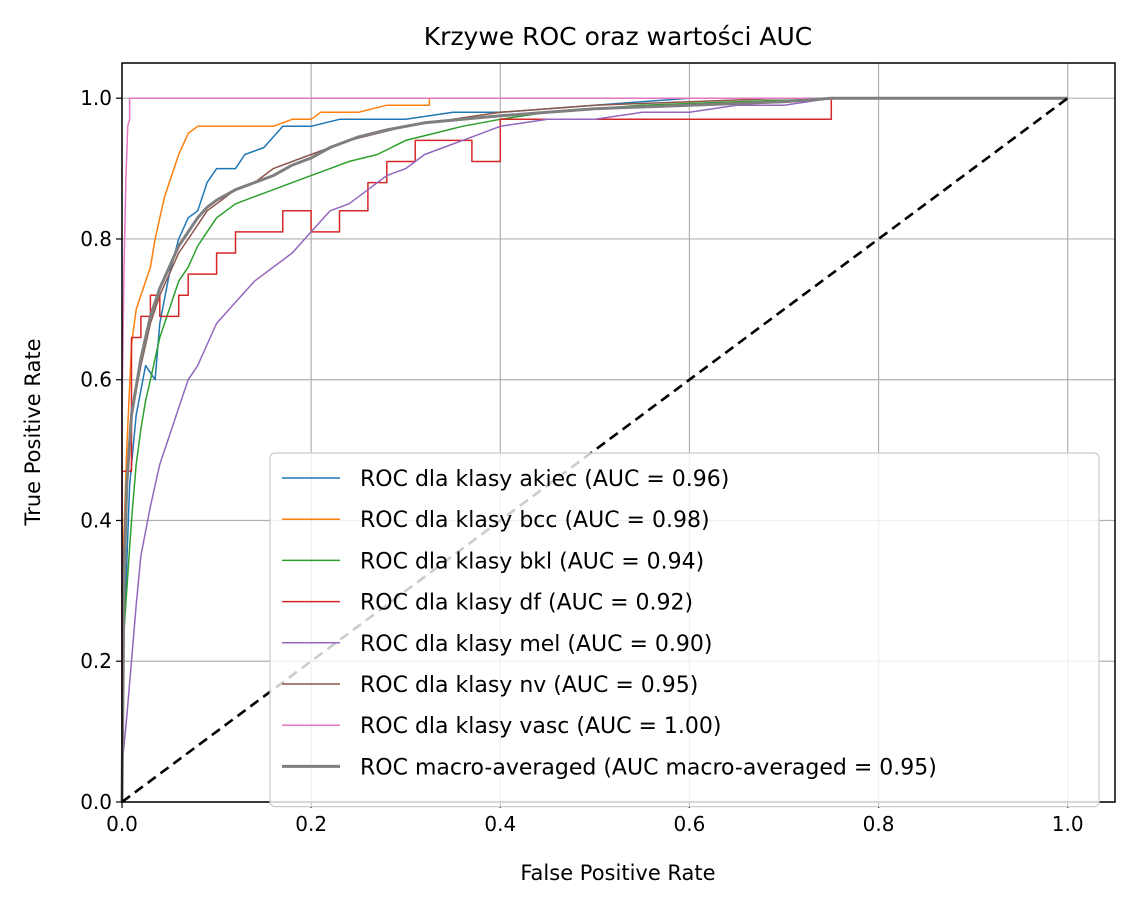 This screenshot has height=911, width=1144. Describe the element at coordinates (879, 824) in the screenshot. I see `x-tick-label: 0.8` at that location.